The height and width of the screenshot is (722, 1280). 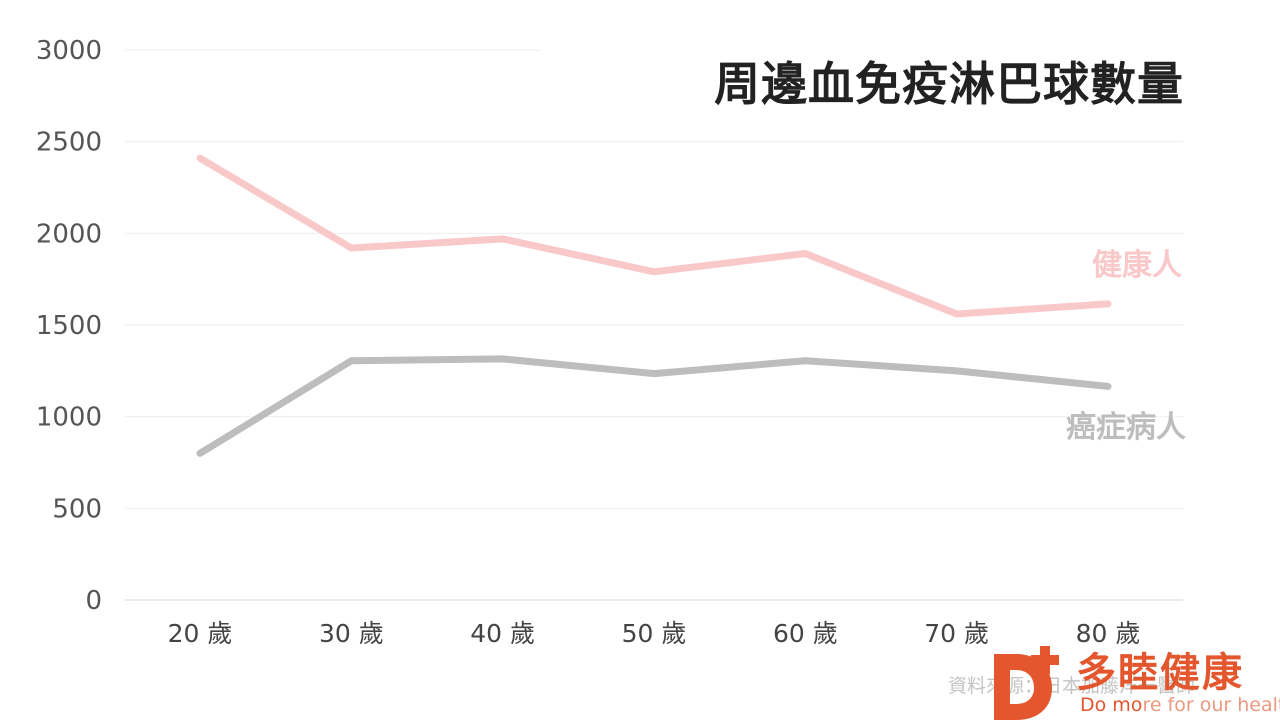 What do you see at coordinates (200, 633) in the screenshot?
I see `x-tick-label: 20 歲` at bounding box center [200, 633].